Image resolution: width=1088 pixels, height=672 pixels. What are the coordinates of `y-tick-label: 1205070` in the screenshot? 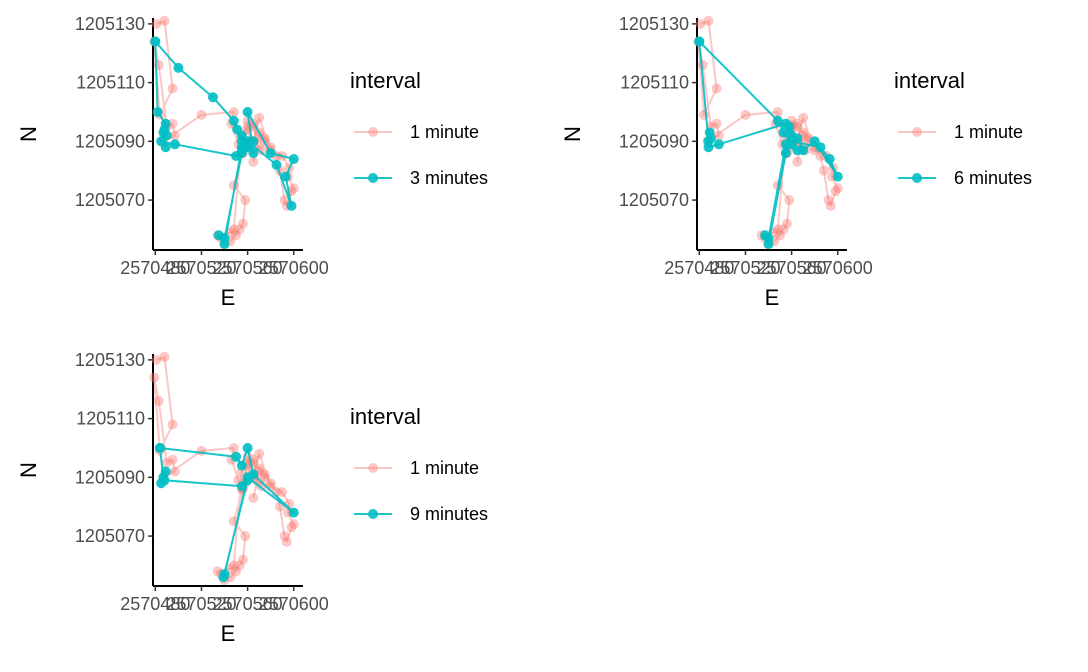 It's located at (110, 536).